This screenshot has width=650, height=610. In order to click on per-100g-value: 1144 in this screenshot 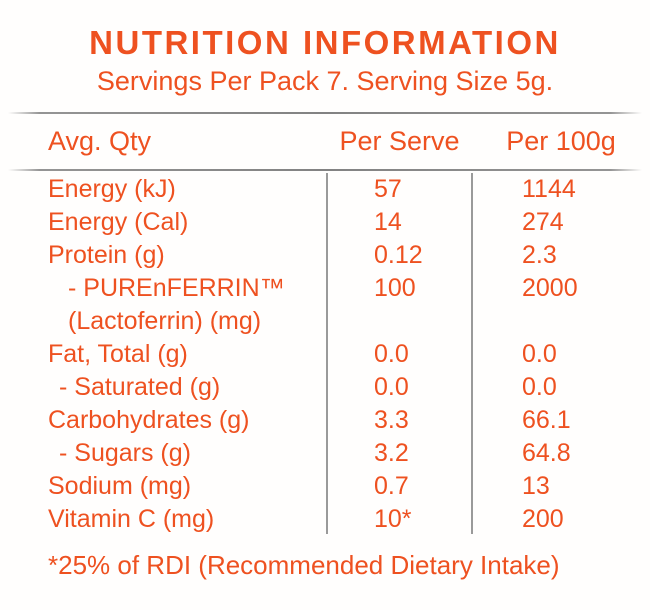, I will do `click(549, 189)`.